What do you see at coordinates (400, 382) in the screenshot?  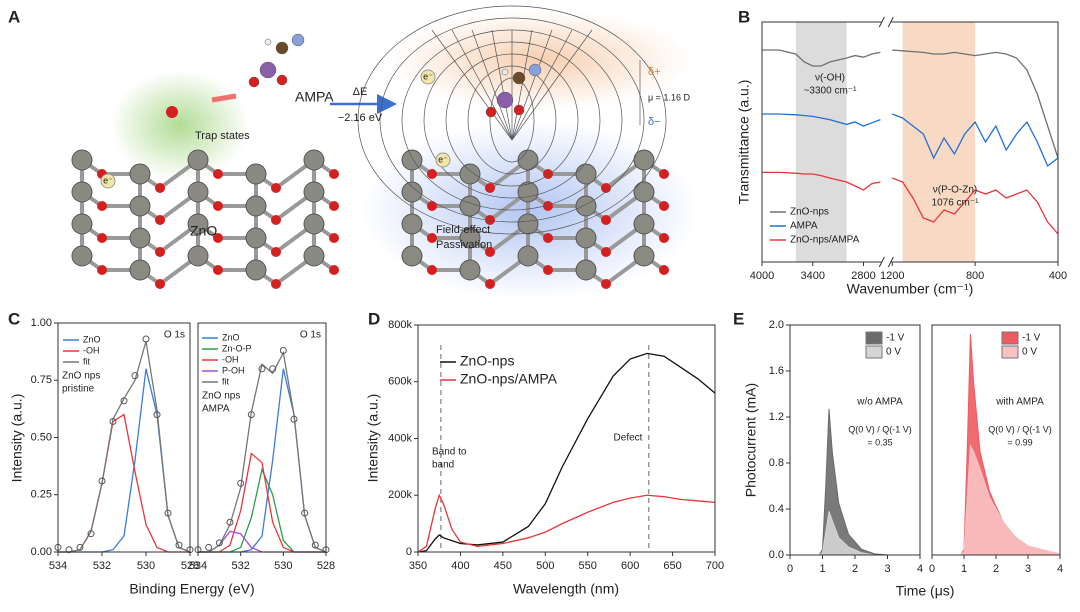 I see `y-tick-label: 600k` at bounding box center [400, 382].